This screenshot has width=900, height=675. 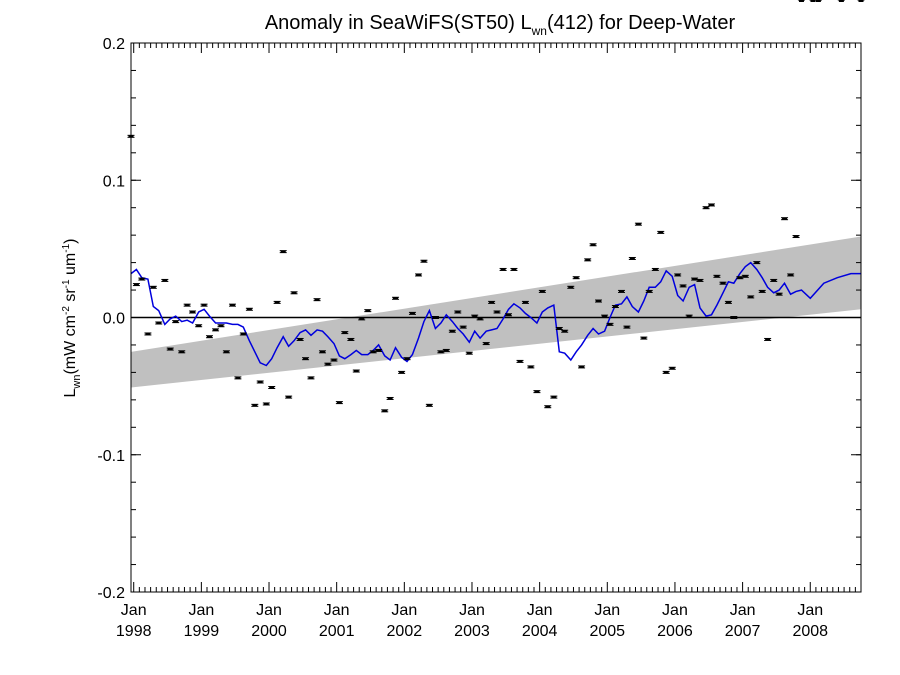 I want to click on x-tick-label-year: 1998, so click(x=134, y=631).